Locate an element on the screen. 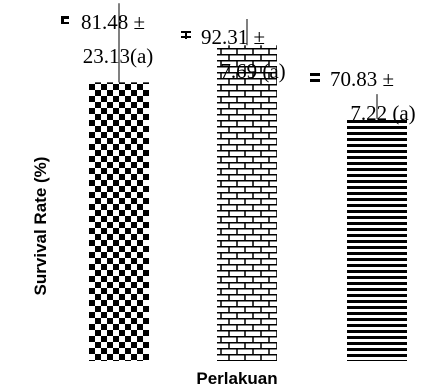 The height and width of the screenshot is (392, 440). data-label-1-line1: 81.48 ± is located at coordinates (113, 22).